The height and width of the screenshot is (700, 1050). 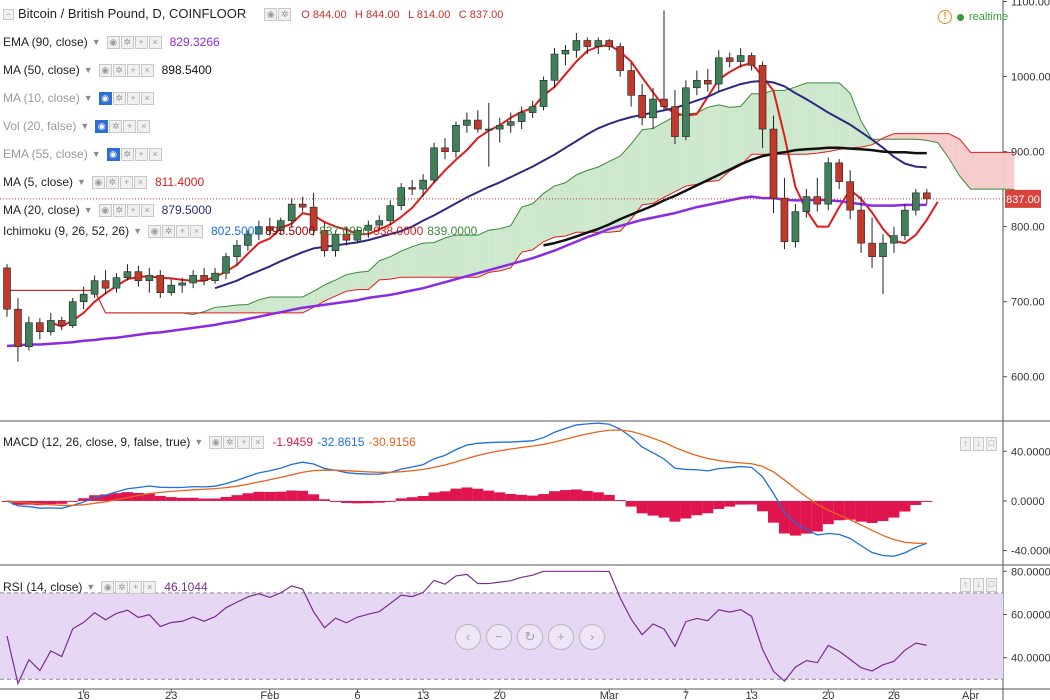 I want to click on indicator-buttons: ◉ ✲ + ×, so click(x=126, y=98).